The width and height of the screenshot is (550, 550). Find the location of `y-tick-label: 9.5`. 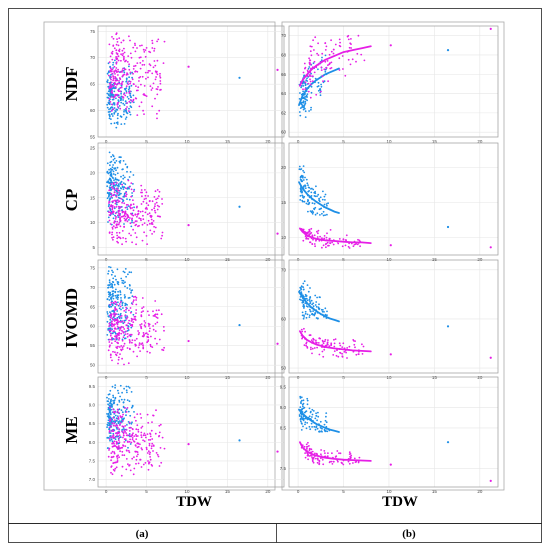

y-tick-label: 9.5 is located at coordinates (92, 386).